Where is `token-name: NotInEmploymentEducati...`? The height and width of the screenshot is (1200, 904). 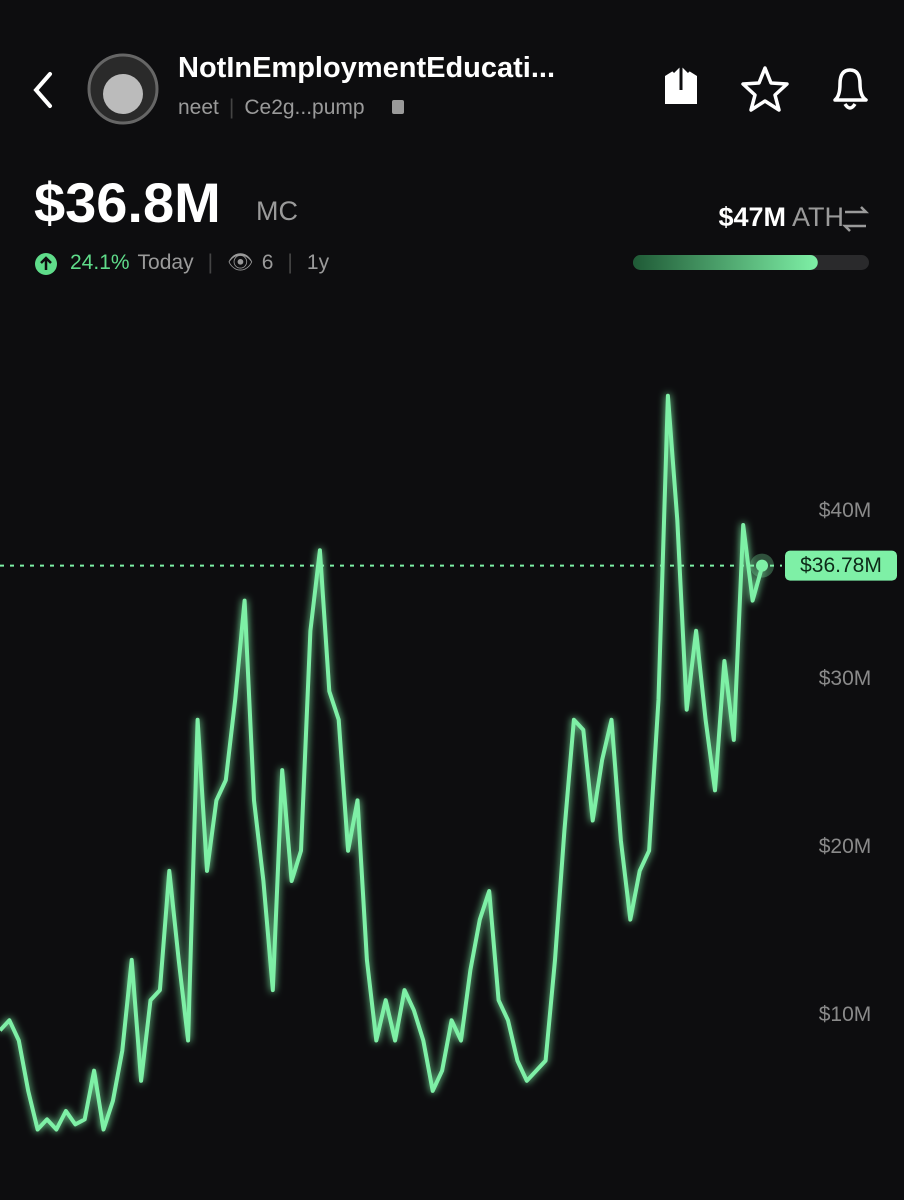 token-name: NotInEmploymentEducati... is located at coordinates (367, 68).